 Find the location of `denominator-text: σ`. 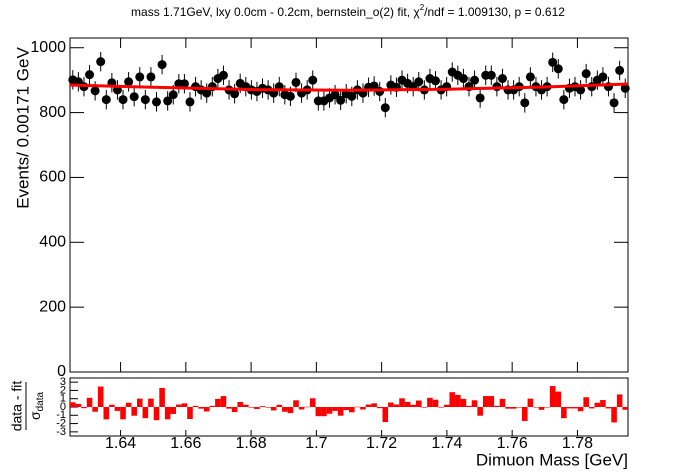

denominator-text: σ is located at coordinates (35, 415).